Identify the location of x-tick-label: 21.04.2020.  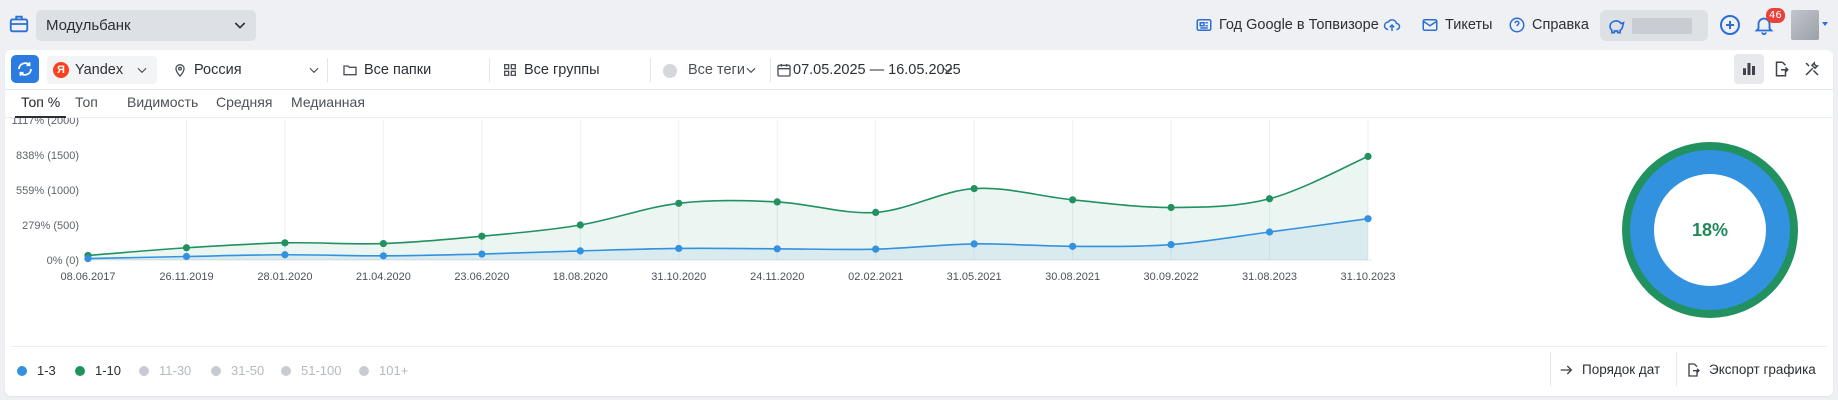
(383, 277).